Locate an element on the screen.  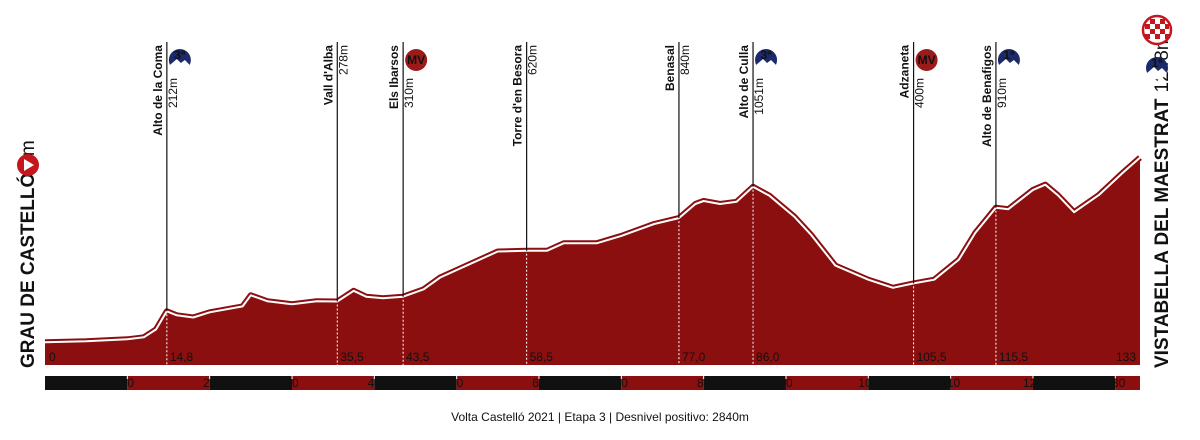
point-km: 115,5 is located at coordinates (1013, 357).